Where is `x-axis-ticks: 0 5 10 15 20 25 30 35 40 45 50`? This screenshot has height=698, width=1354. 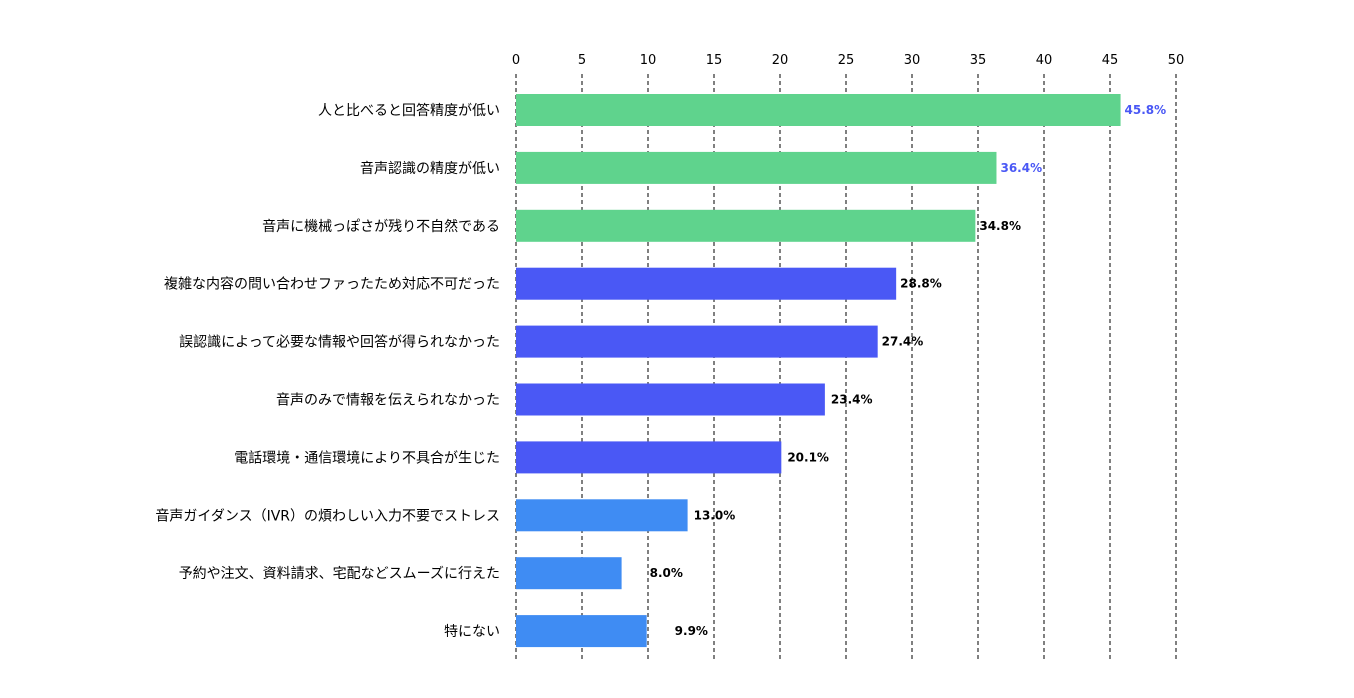 x-axis-ticks: 0 5 10 15 20 25 30 35 40 45 50 is located at coordinates (848, 60).